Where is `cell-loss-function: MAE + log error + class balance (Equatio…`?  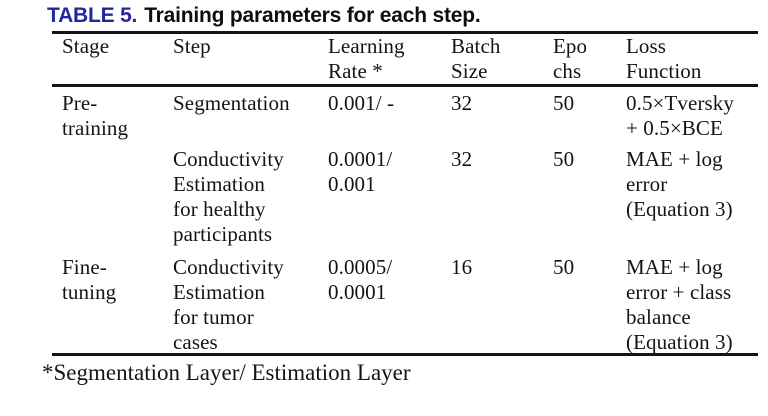 cell-loss-function: MAE + log error + class balance (Equatio… is located at coordinates (679, 304).